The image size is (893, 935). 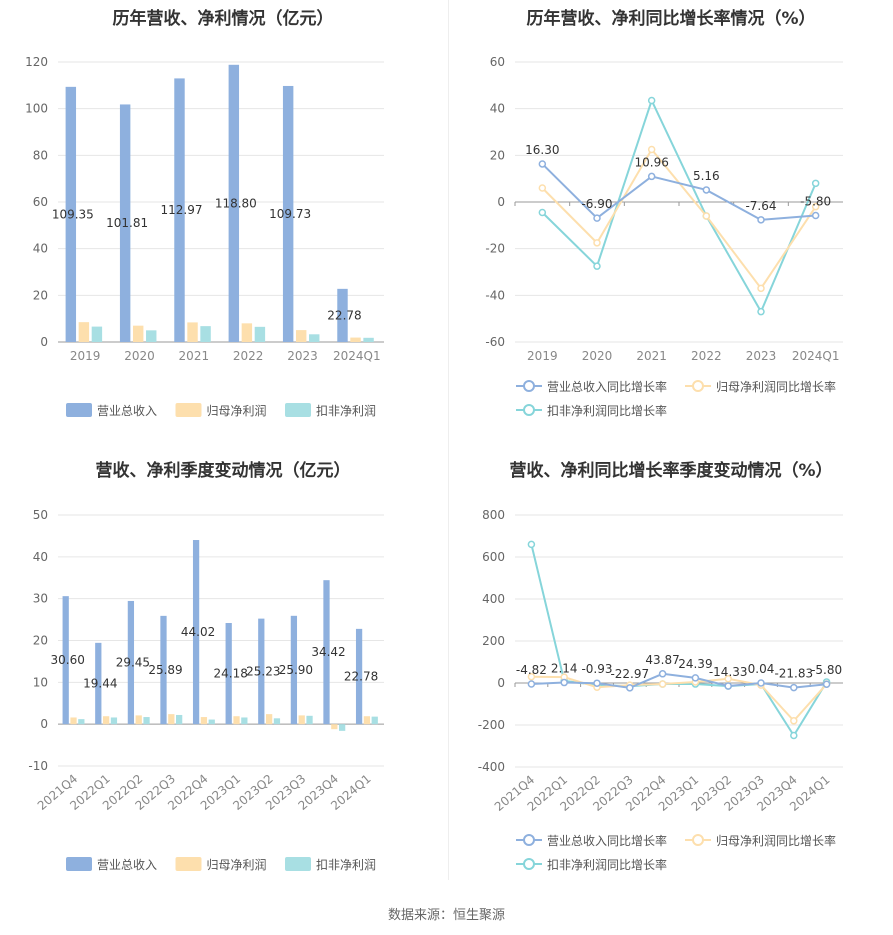 I want to click on data-label: 34.42, so click(x=328, y=652).